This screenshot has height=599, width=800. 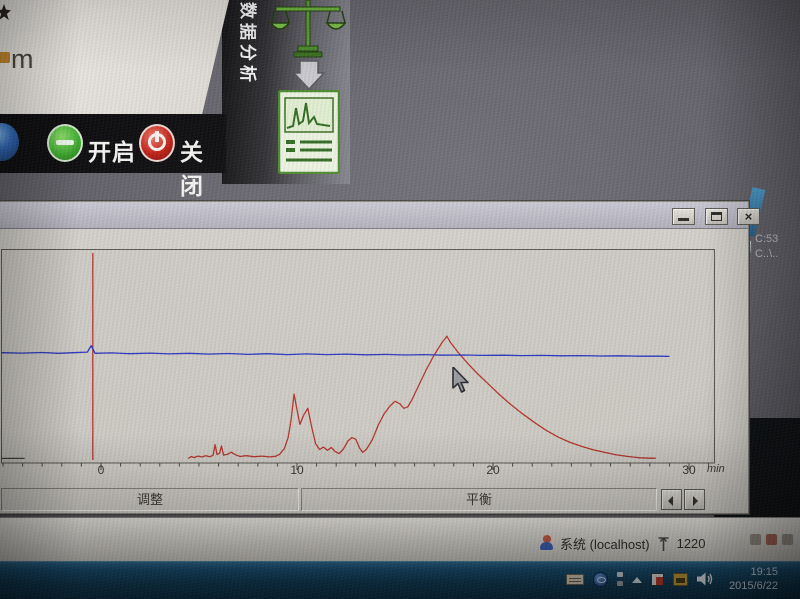 I want to click on power-on-icon, so click(x=65, y=143).